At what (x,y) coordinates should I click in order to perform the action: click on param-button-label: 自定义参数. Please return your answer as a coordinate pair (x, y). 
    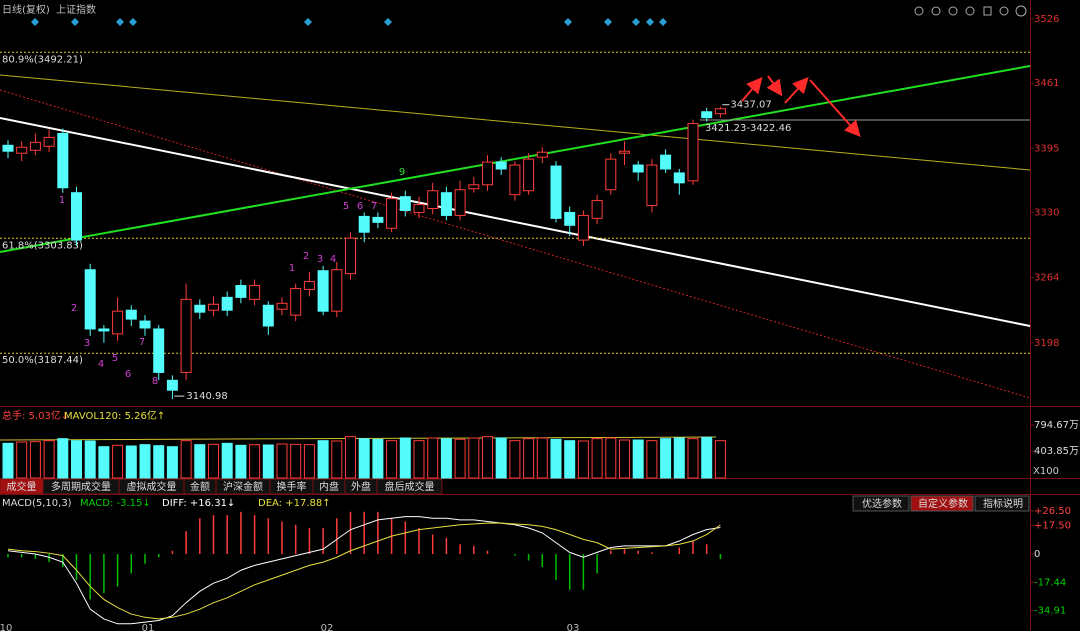
    Looking at the image, I should click on (943, 503).